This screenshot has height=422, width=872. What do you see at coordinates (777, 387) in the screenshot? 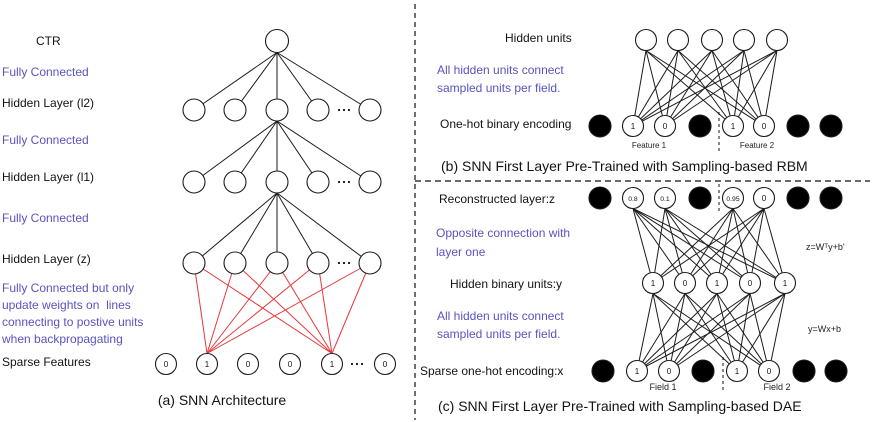
I see `label-field-2: Field 2` at bounding box center [777, 387].